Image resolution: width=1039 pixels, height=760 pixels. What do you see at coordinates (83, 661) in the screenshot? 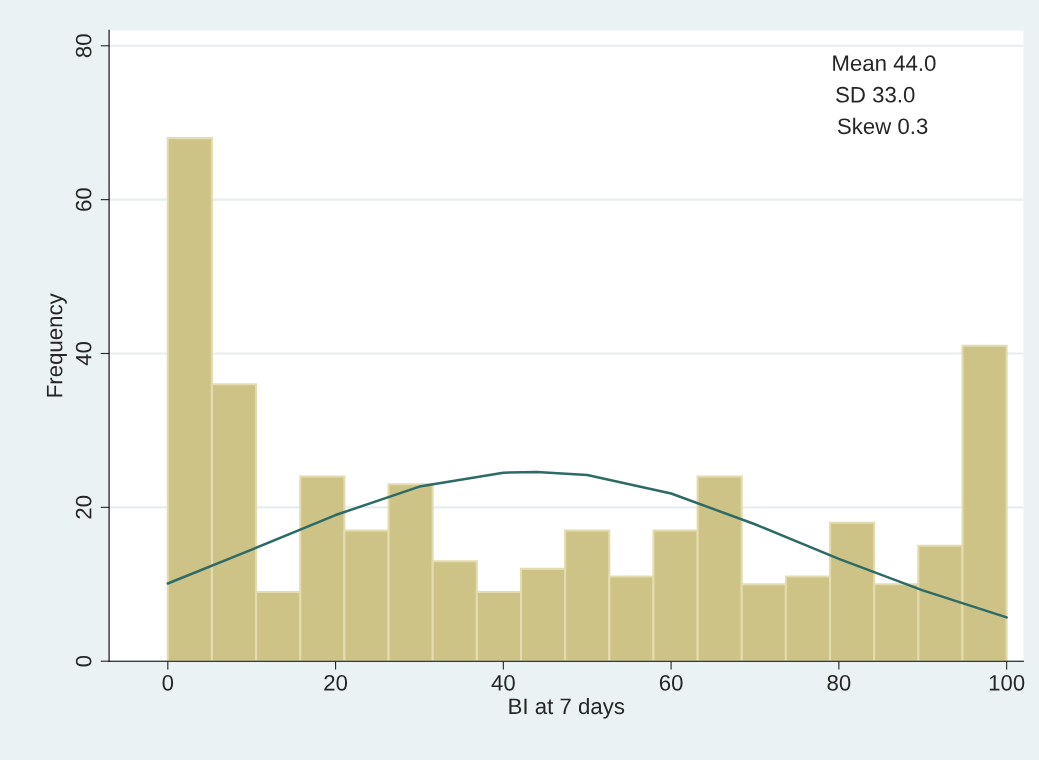
I see `y-tick-label: 0` at bounding box center [83, 661].